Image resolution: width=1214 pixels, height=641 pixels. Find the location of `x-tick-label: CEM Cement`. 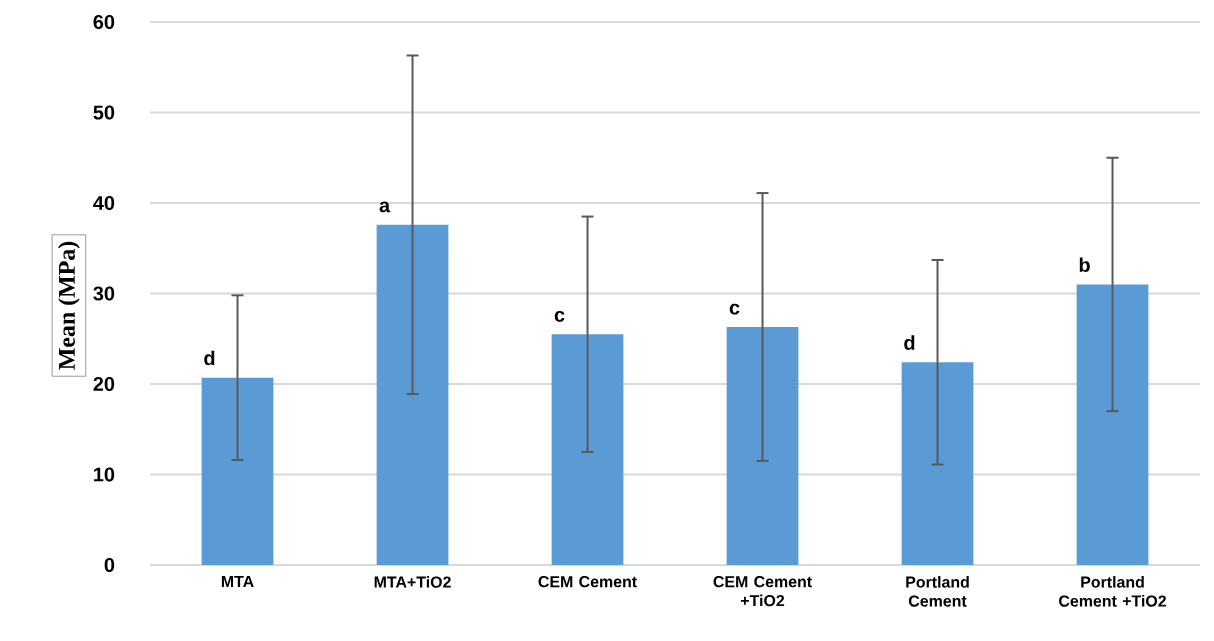

x-tick-label: CEM Cement is located at coordinates (587, 582).